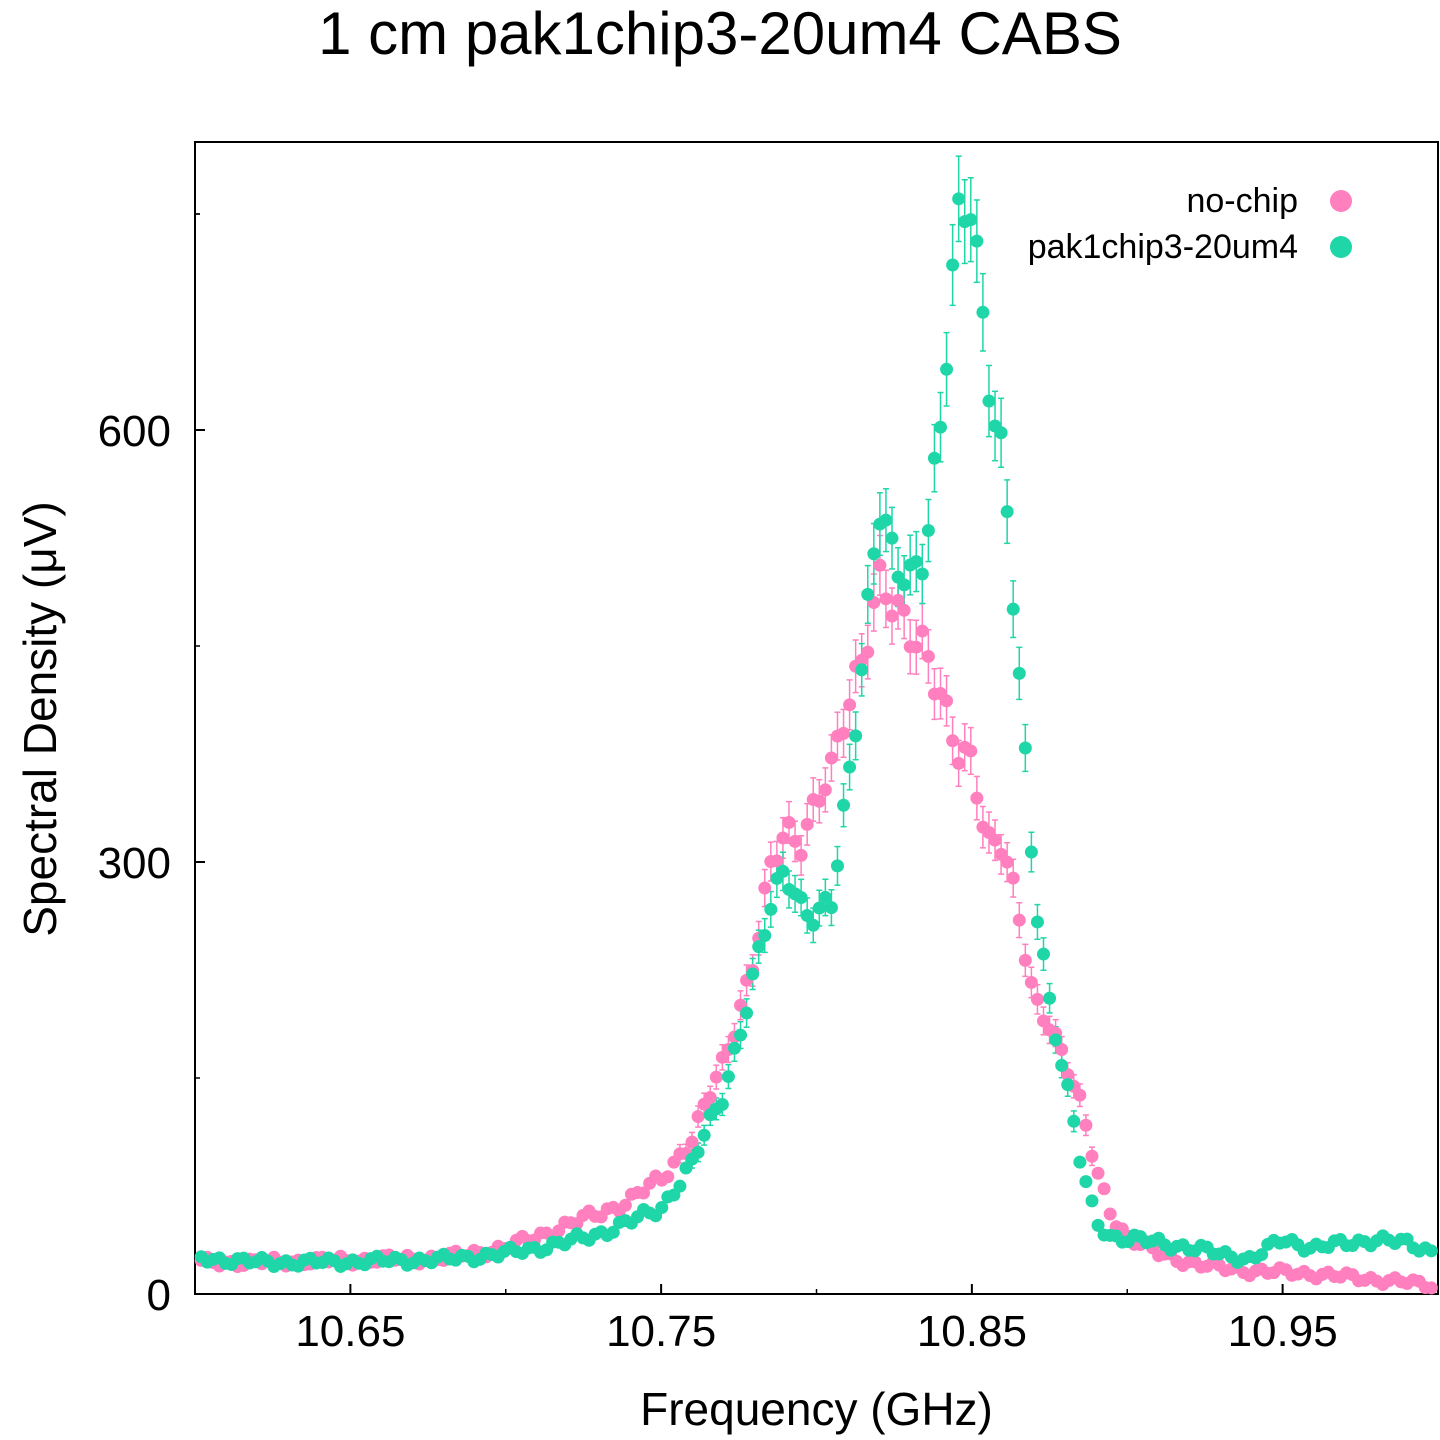  I want to click on x-tick-label: 10.95, so click(1283, 1331).